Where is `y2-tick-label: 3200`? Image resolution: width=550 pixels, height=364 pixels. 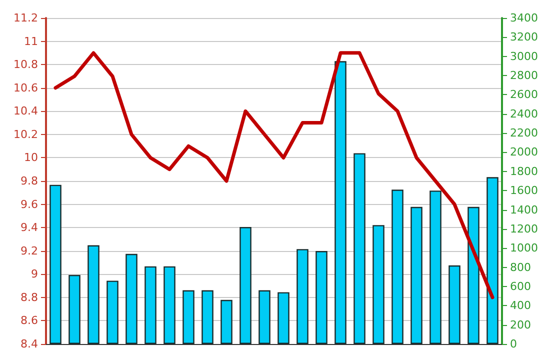
y2-tick-label: 3200 is located at coordinates (524, 37).